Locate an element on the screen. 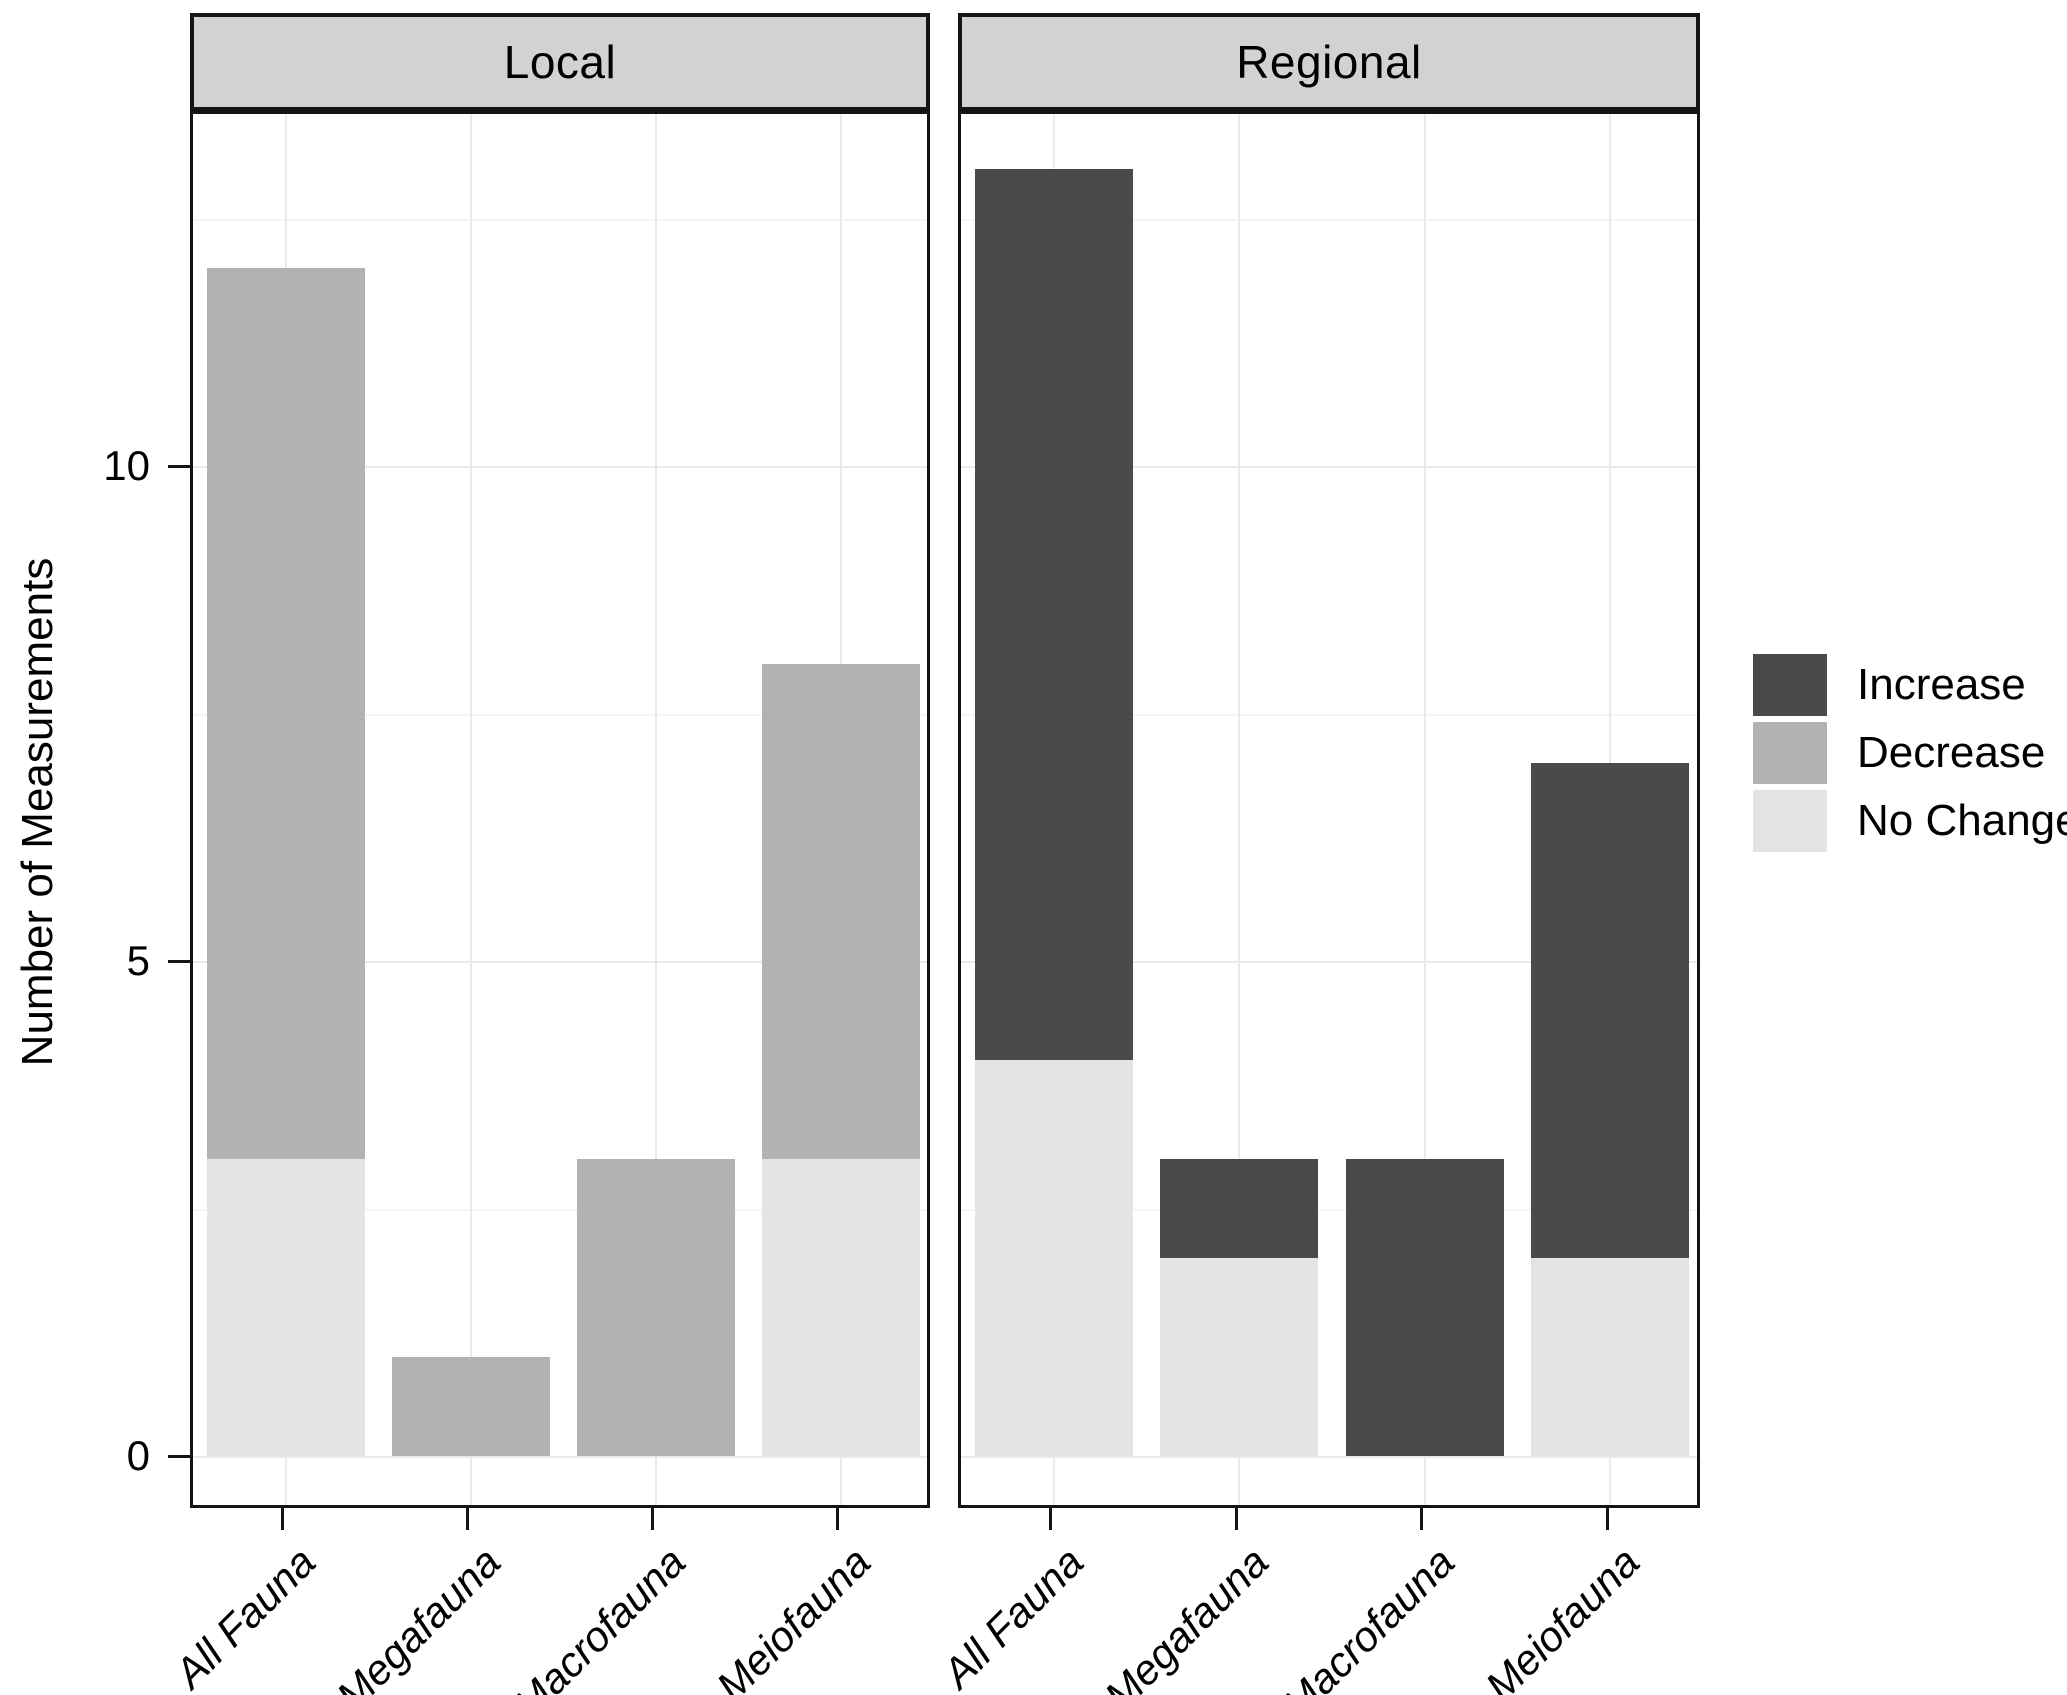  x-tick-regional-all-fauna is located at coordinates (1051, 1519).